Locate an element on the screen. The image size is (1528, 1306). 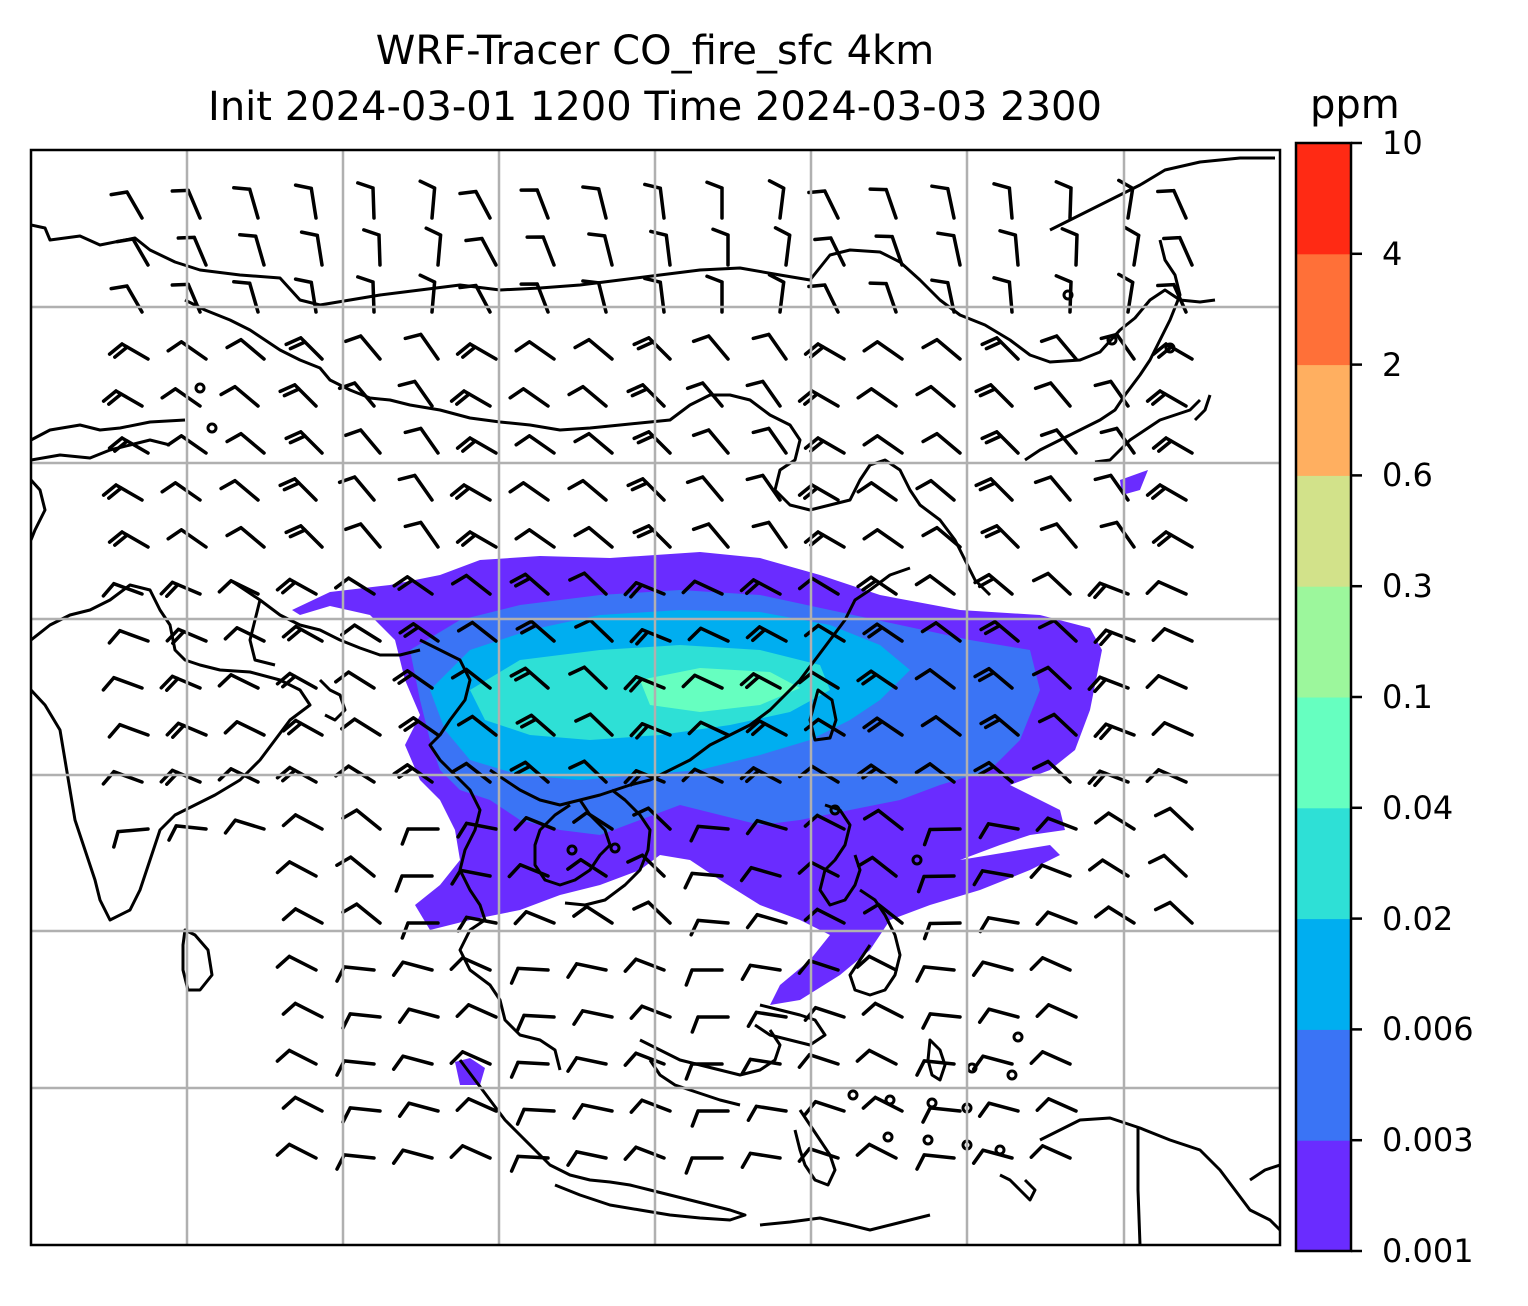
colorbar-tick-label: 0.006 is located at coordinates (1428, 1029).